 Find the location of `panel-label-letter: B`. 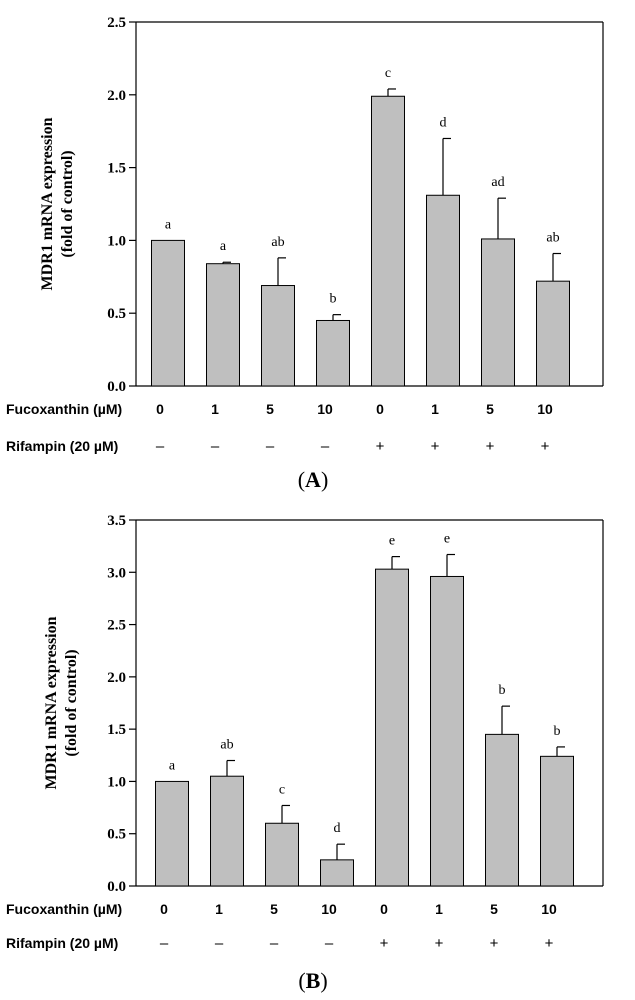

panel-label-letter: B is located at coordinates (313, 980).